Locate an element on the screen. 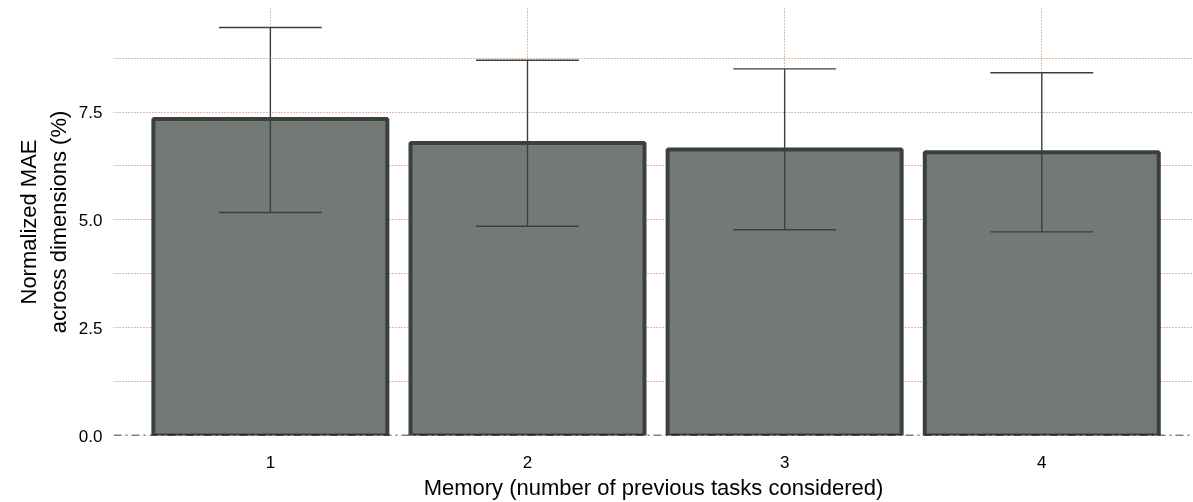  x-tick-label: 1 is located at coordinates (270, 462).